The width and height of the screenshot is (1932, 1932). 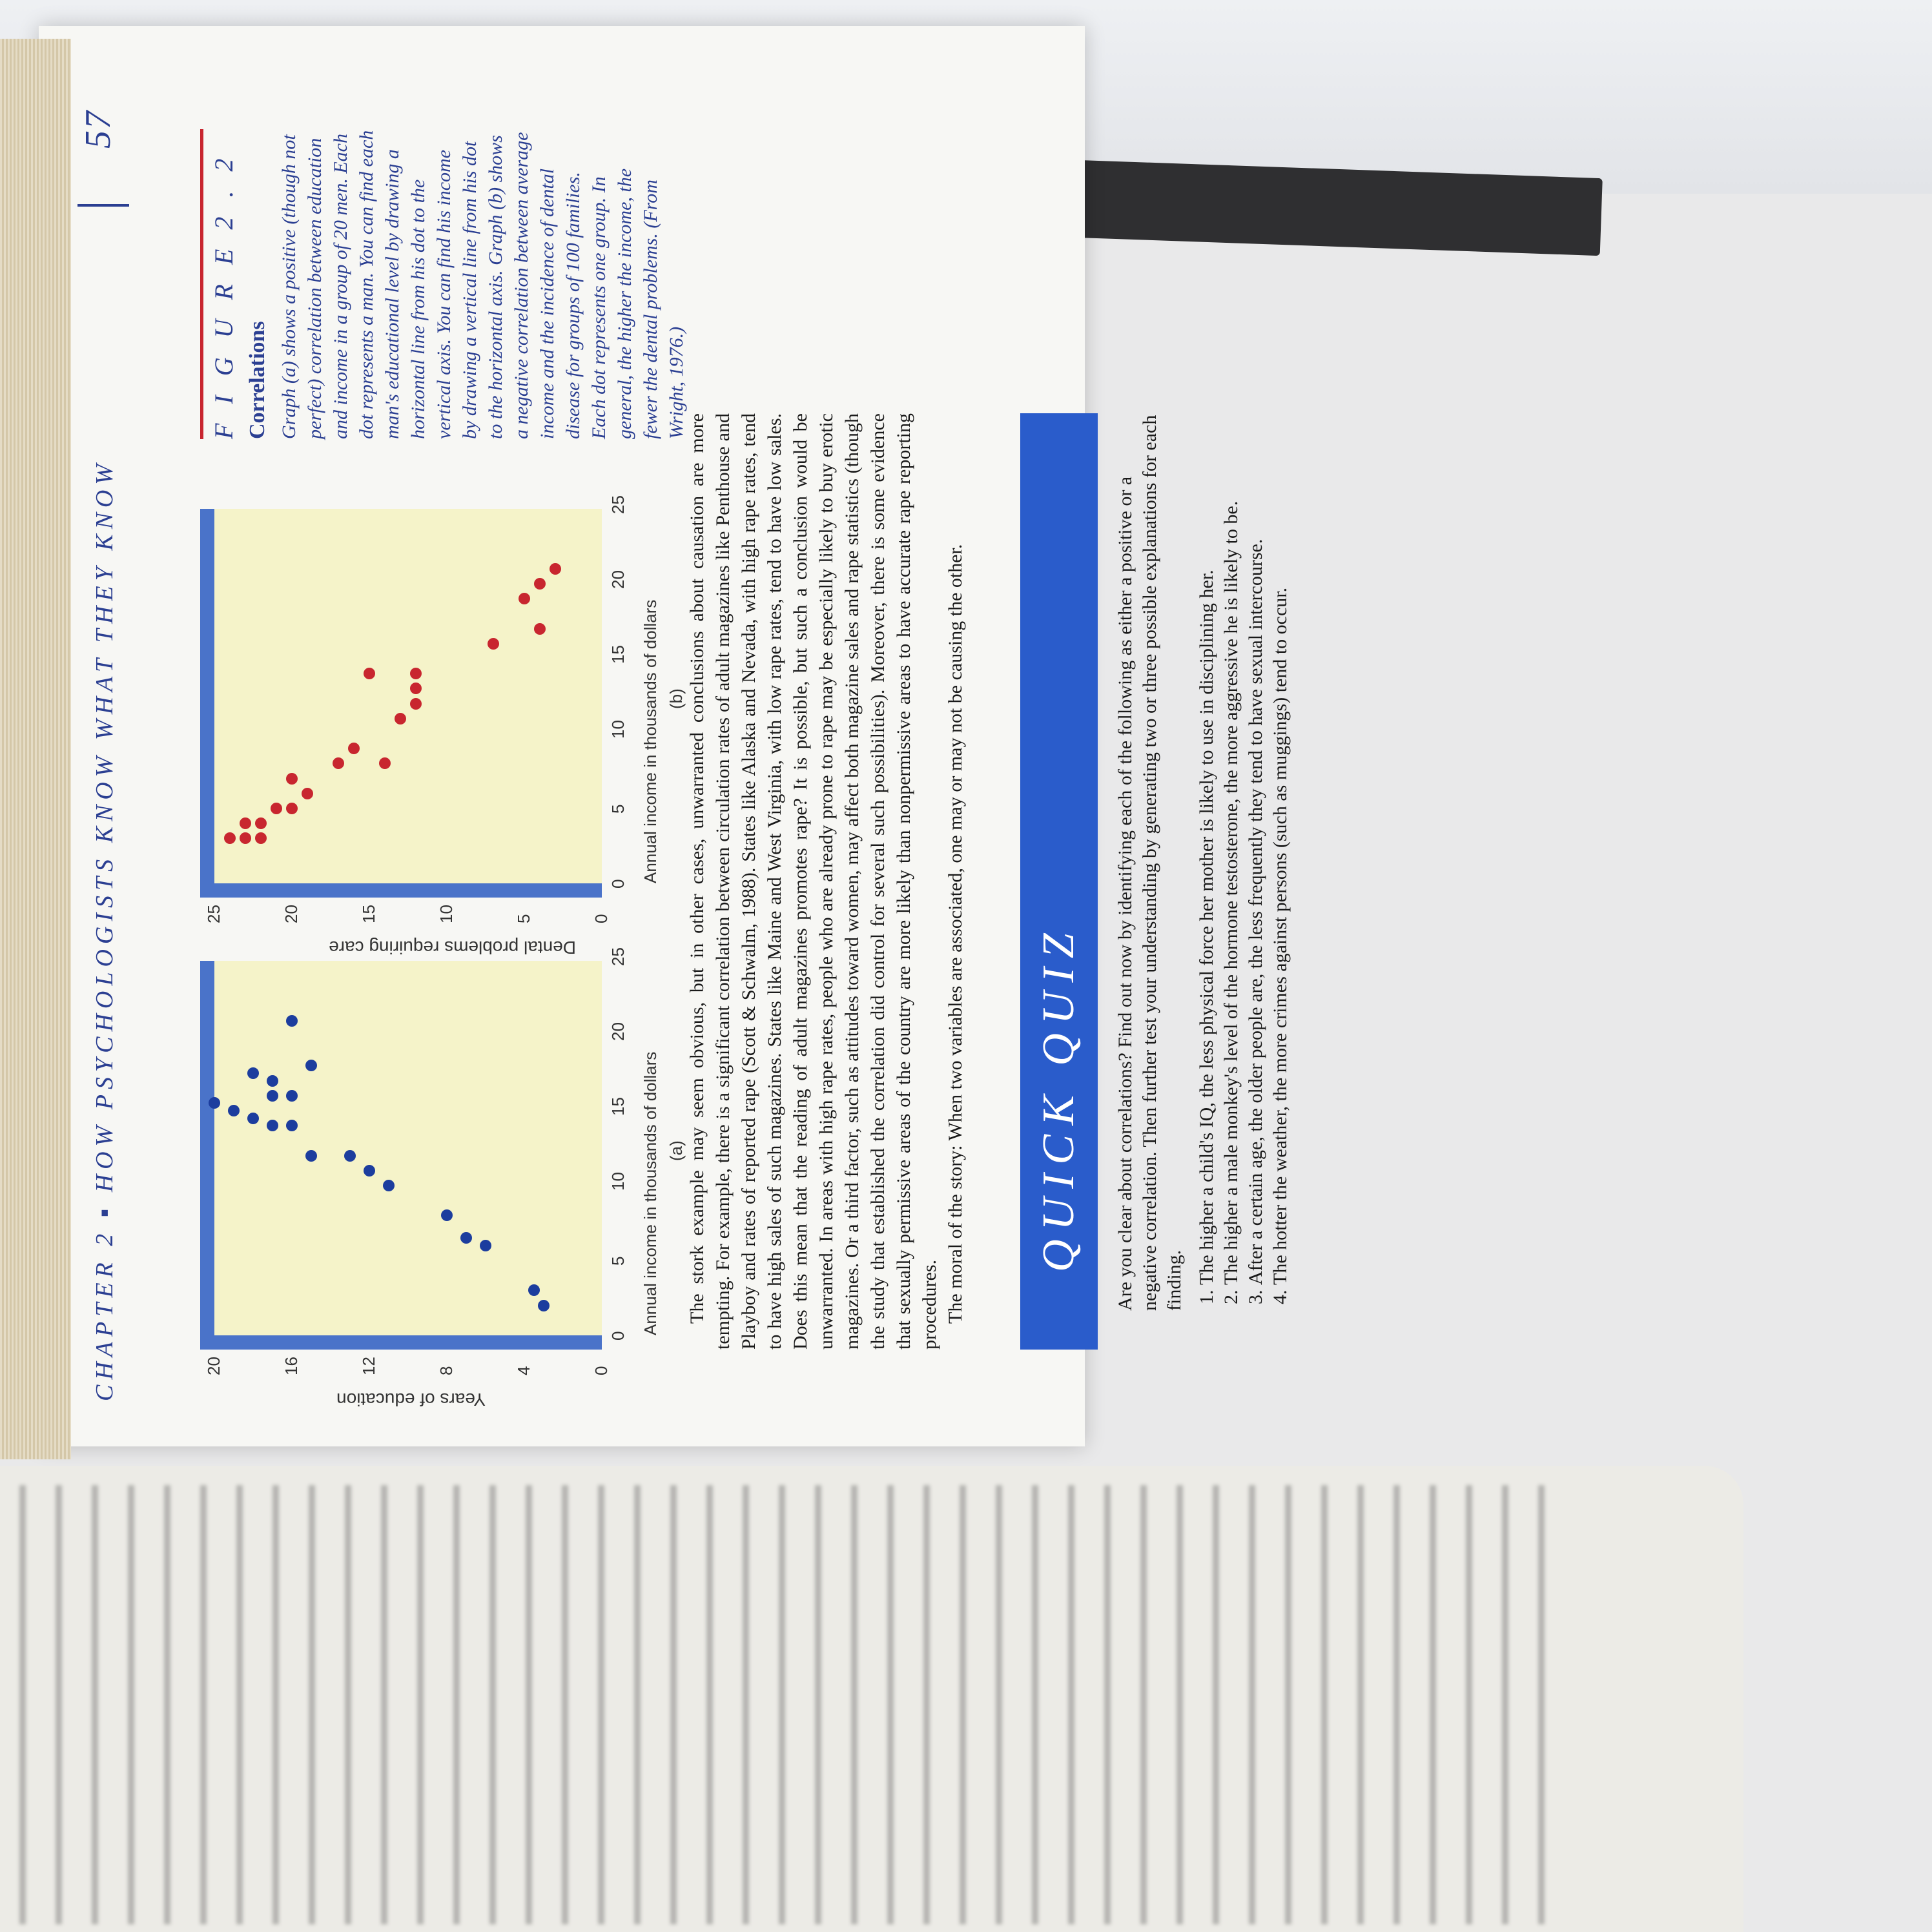 What do you see at coordinates (618, 504) in the screenshot?
I see `chart-b-x-tick: 25` at bounding box center [618, 504].